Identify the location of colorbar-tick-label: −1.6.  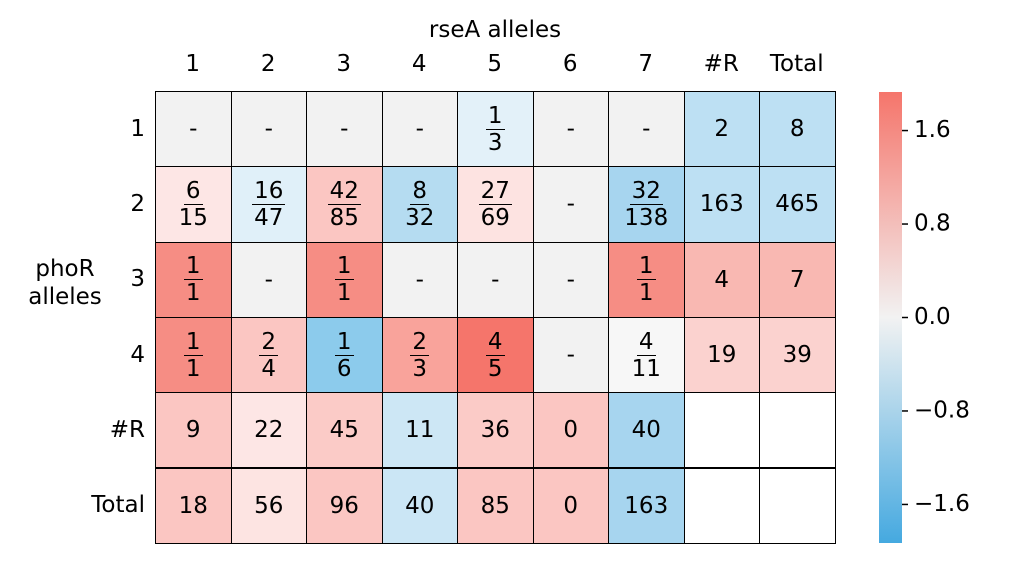
(942, 504).